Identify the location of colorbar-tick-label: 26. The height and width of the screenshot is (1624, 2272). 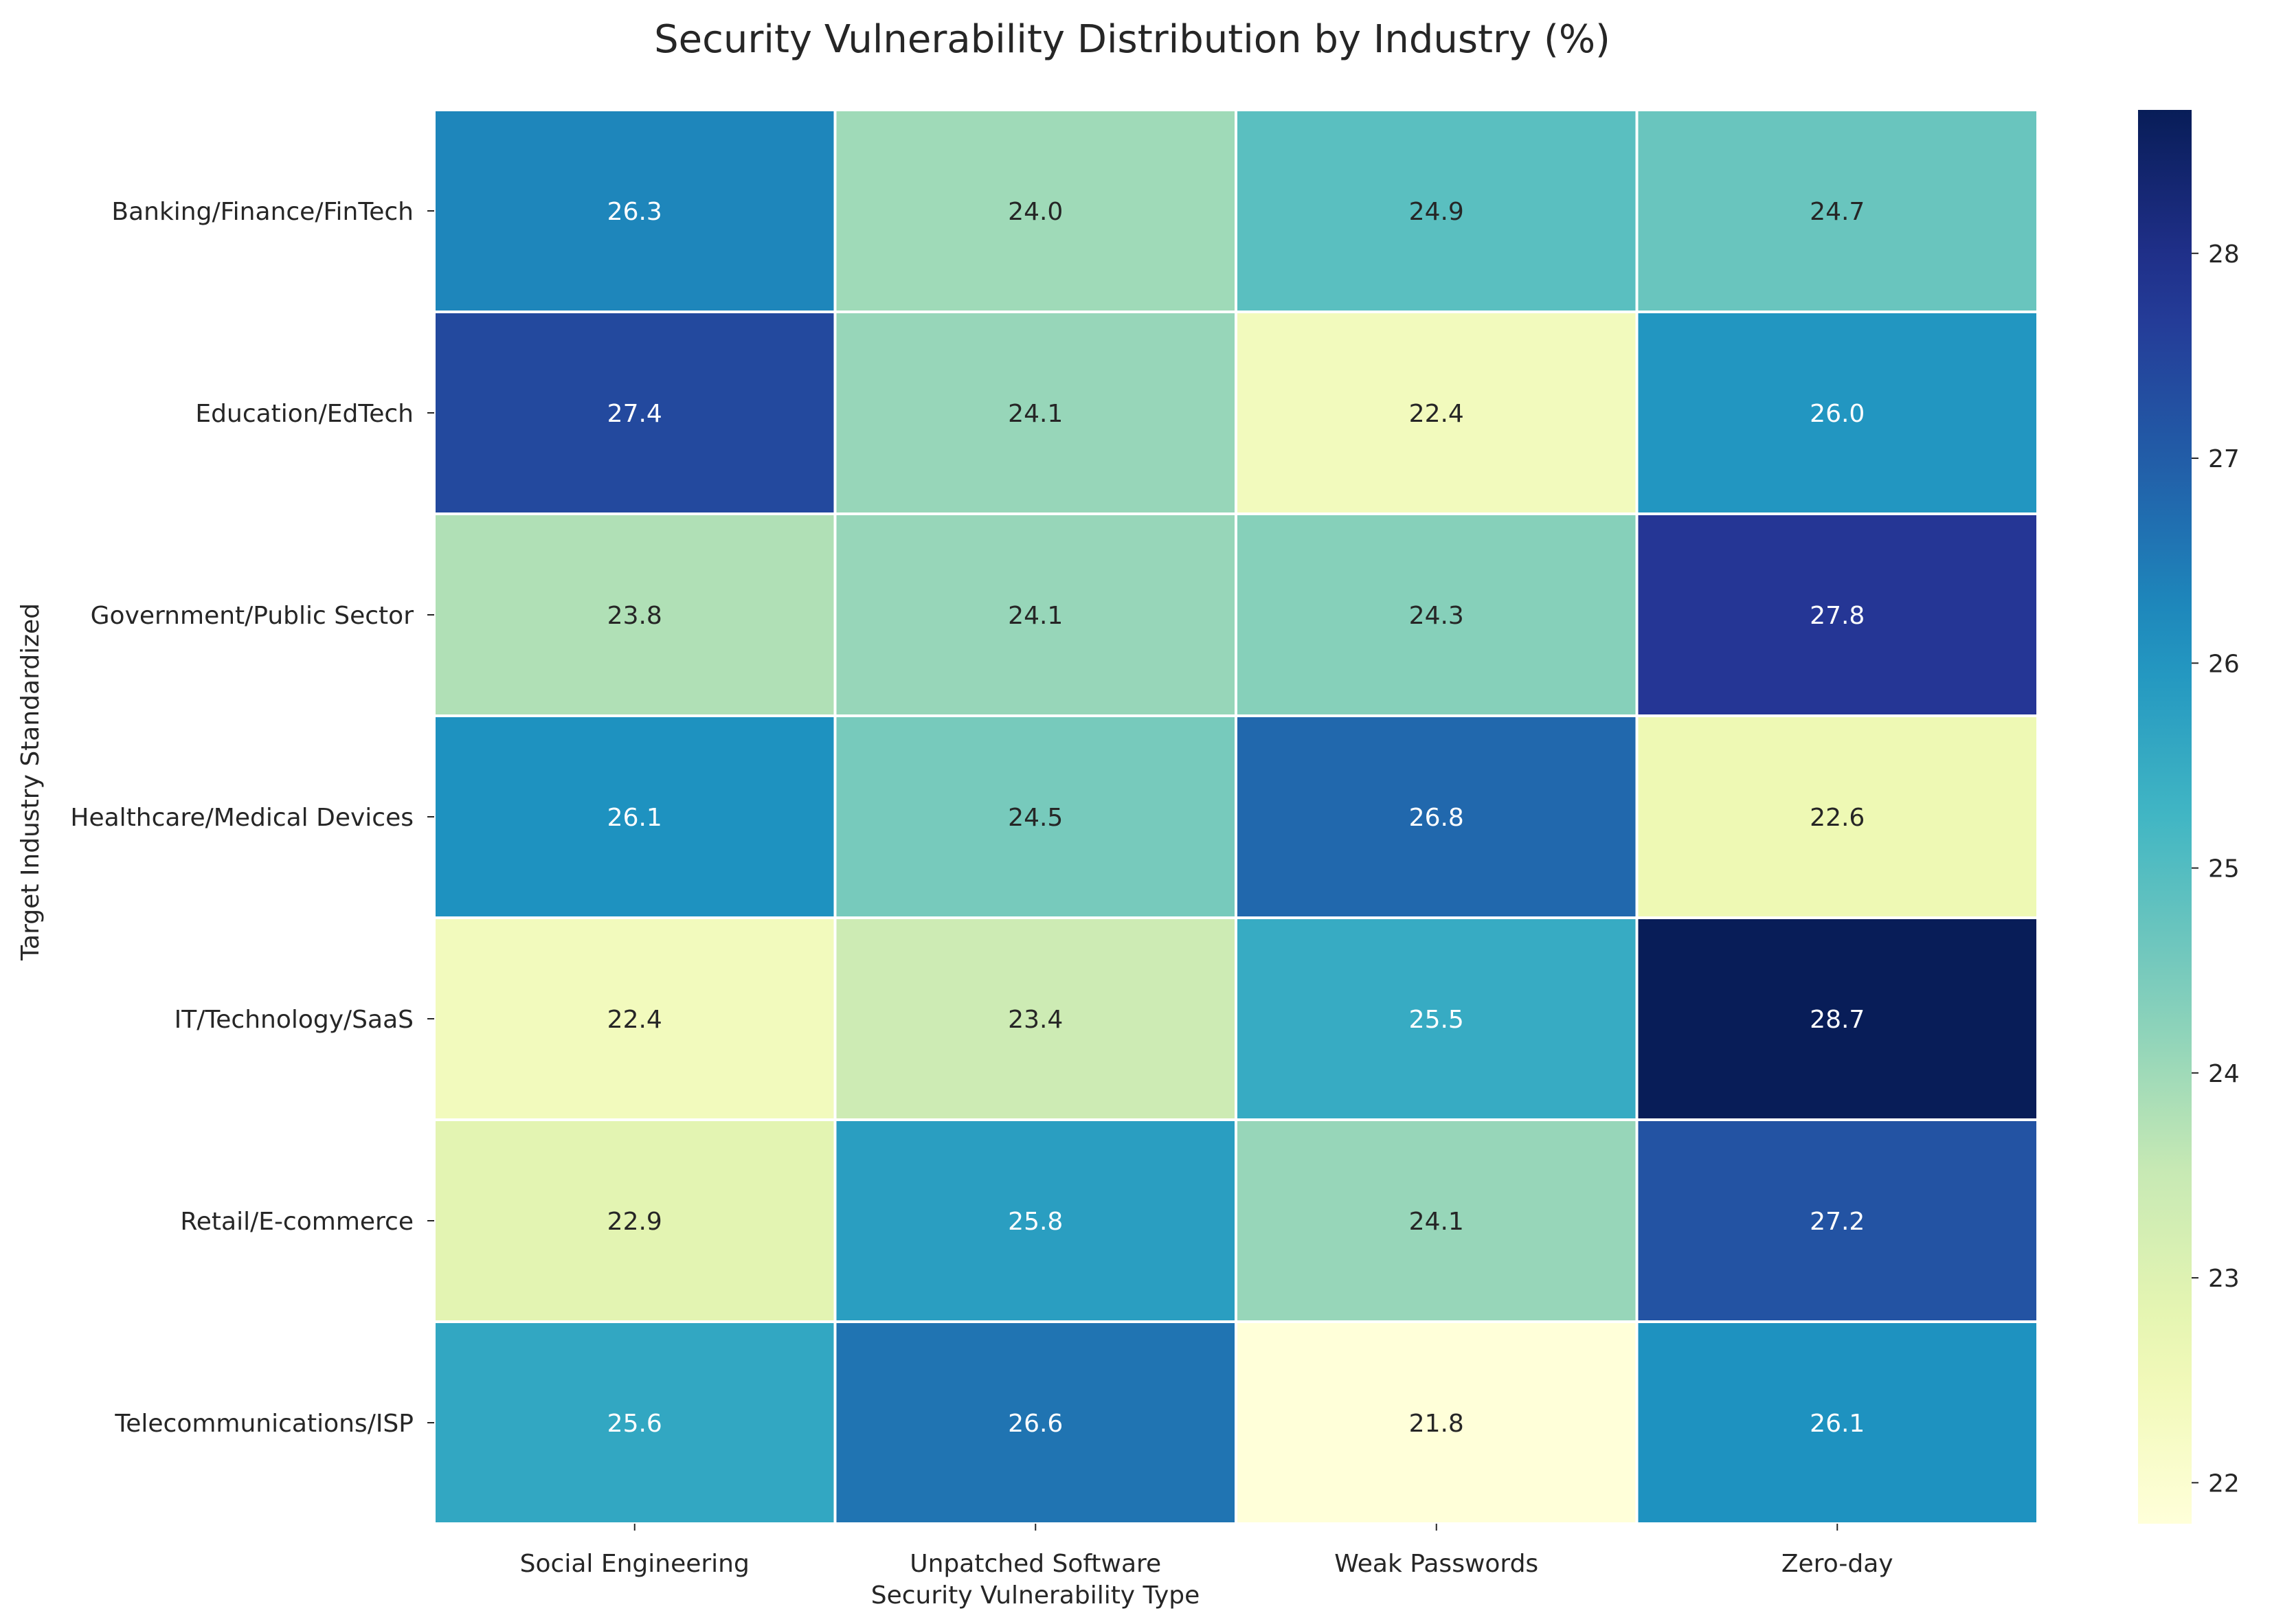
(2224, 664).